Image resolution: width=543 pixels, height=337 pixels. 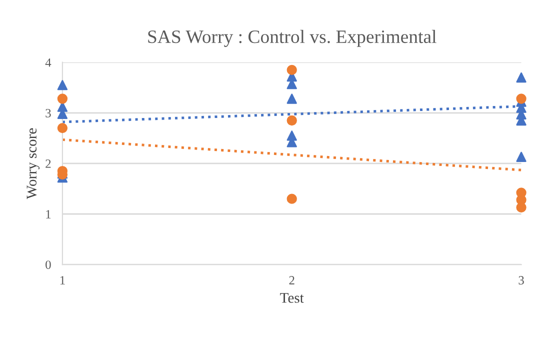 I want to click on x-axis-title: Test, so click(x=292, y=298).